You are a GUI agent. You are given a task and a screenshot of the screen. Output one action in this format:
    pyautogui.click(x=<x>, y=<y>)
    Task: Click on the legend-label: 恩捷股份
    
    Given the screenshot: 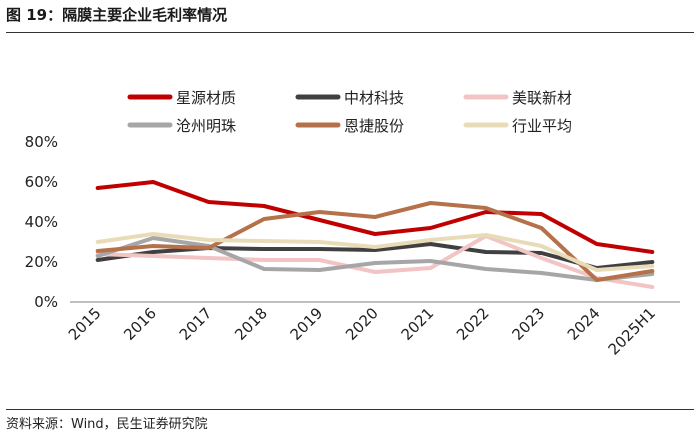 What is the action you would take?
    pyautogui.click(x=374, y=126)
    